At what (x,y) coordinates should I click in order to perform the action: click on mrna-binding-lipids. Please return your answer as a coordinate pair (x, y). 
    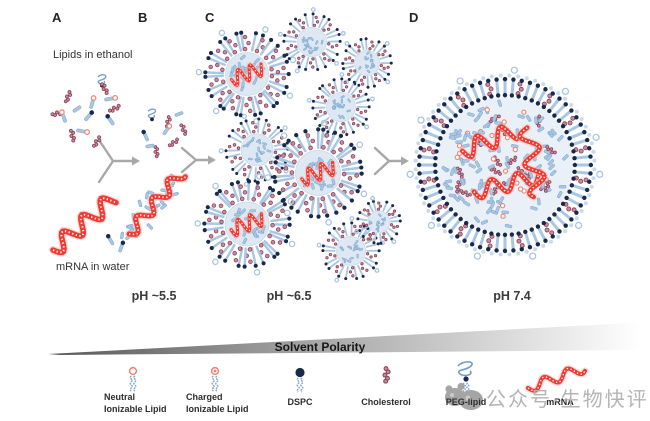
    Looking at the image, I should click on (157, 205).